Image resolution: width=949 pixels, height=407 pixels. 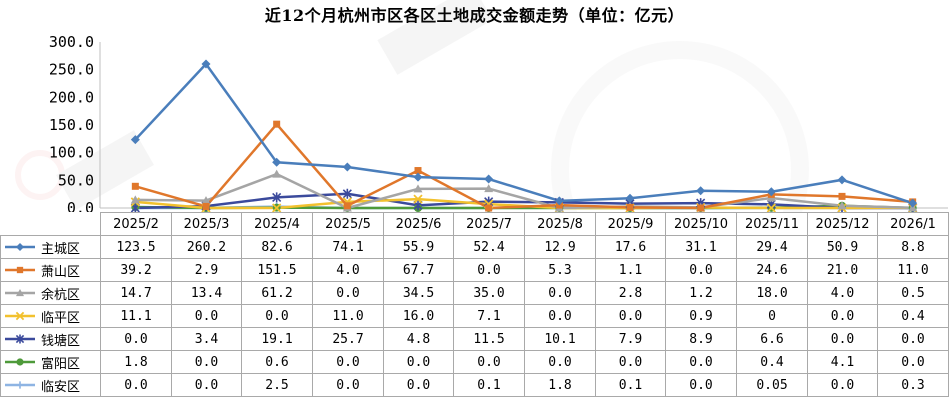 What do you see at coordinates (61, 272) in the screenshot?
I see `series-name: 萧山区` at bounding box center [61, 272].